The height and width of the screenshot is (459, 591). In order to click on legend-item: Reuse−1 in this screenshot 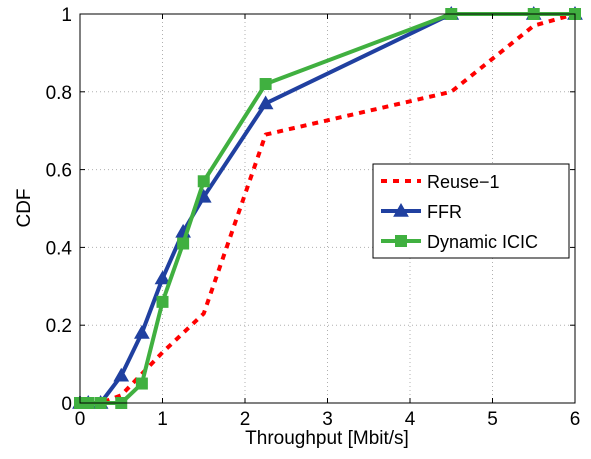, I will do `click(440, 182)`.